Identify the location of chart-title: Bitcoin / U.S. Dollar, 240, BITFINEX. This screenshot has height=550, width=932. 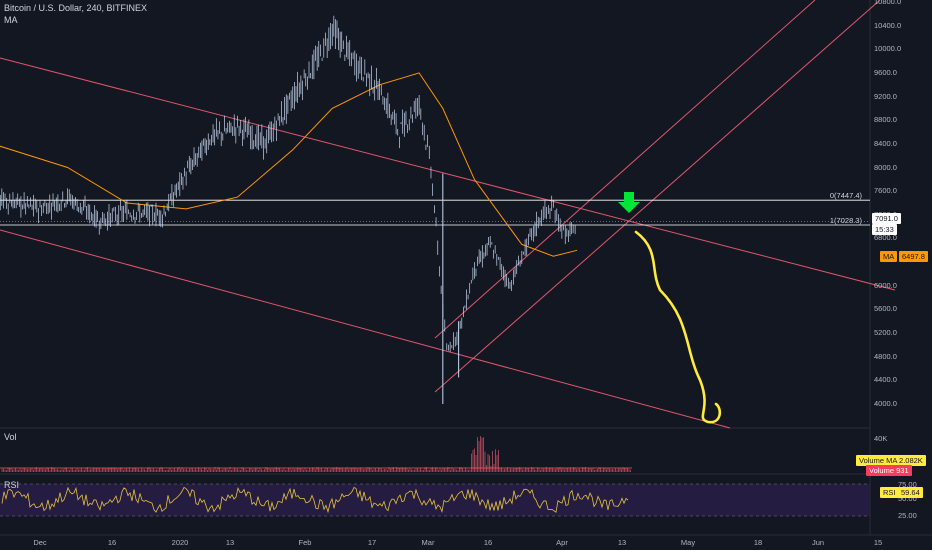
(76, 8).